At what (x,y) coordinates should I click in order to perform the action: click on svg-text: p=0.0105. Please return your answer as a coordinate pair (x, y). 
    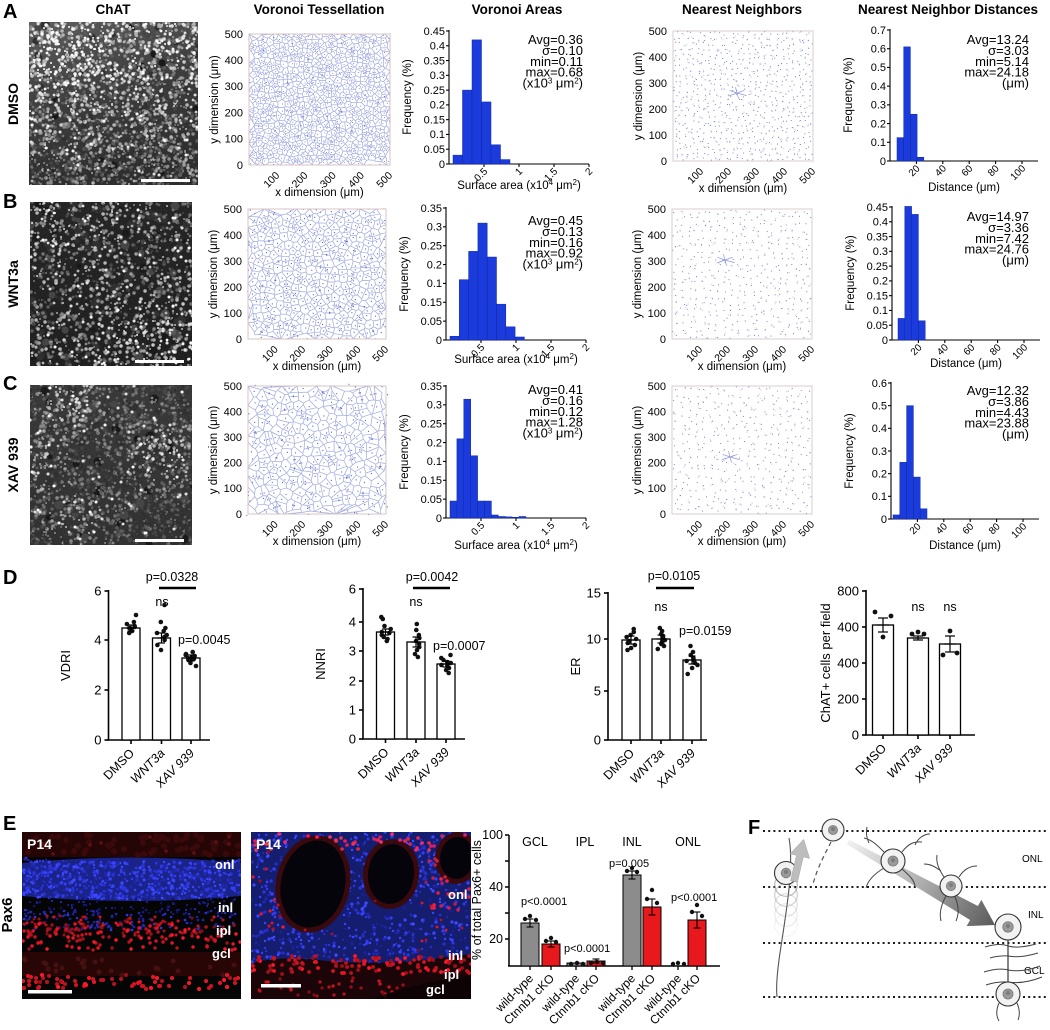
    Looking at the image, I should click on (674, 576).